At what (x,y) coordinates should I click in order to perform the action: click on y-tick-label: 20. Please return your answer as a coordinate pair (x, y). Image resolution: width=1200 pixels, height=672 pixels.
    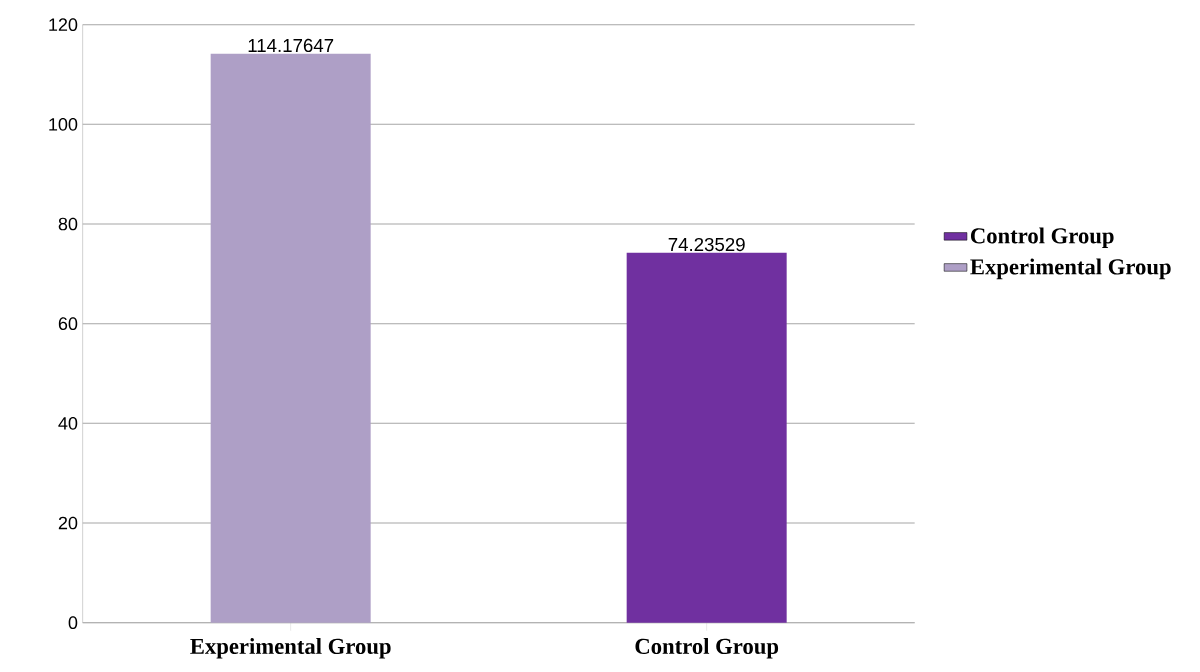
    Looking at the image, I should click on (68, 523).